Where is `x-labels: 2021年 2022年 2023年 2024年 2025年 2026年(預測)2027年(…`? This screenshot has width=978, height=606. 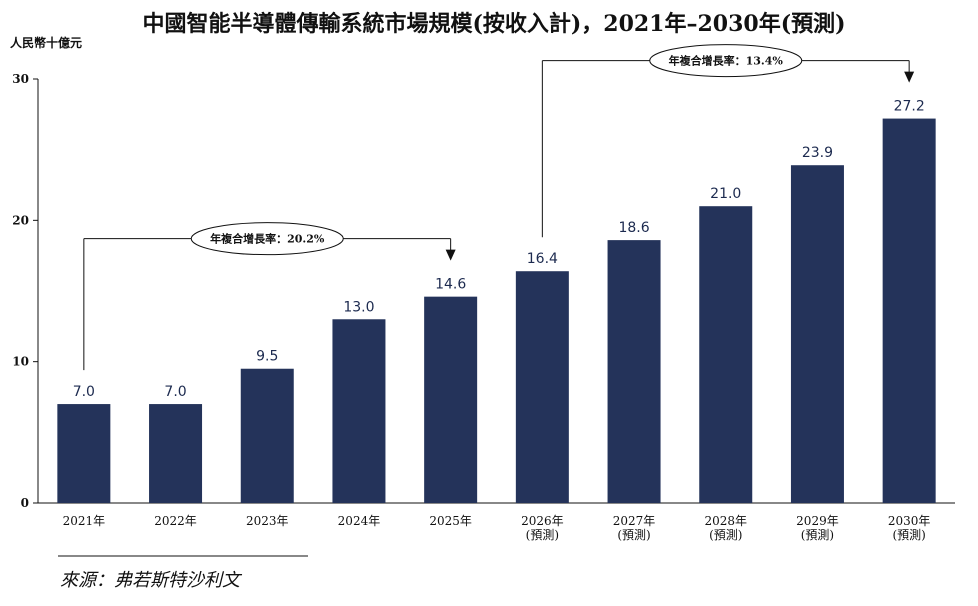 x-labels: 2021年 2022年 2023年 2024年 2025年 2026年(預測)2027年(… is located at coordinates (497, 528).